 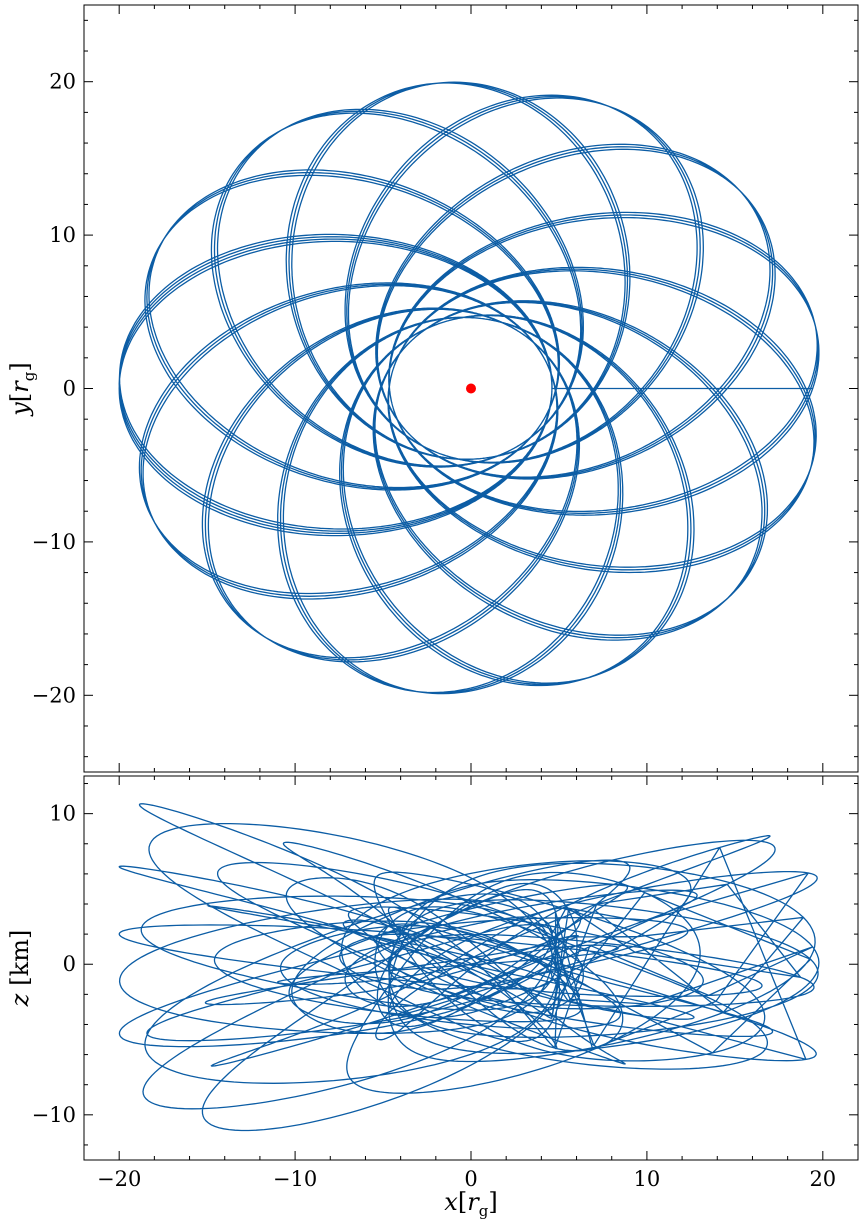 I want to click on top-ytick-labels: −20 −10 0 10 20, so click(x=54, y=389).